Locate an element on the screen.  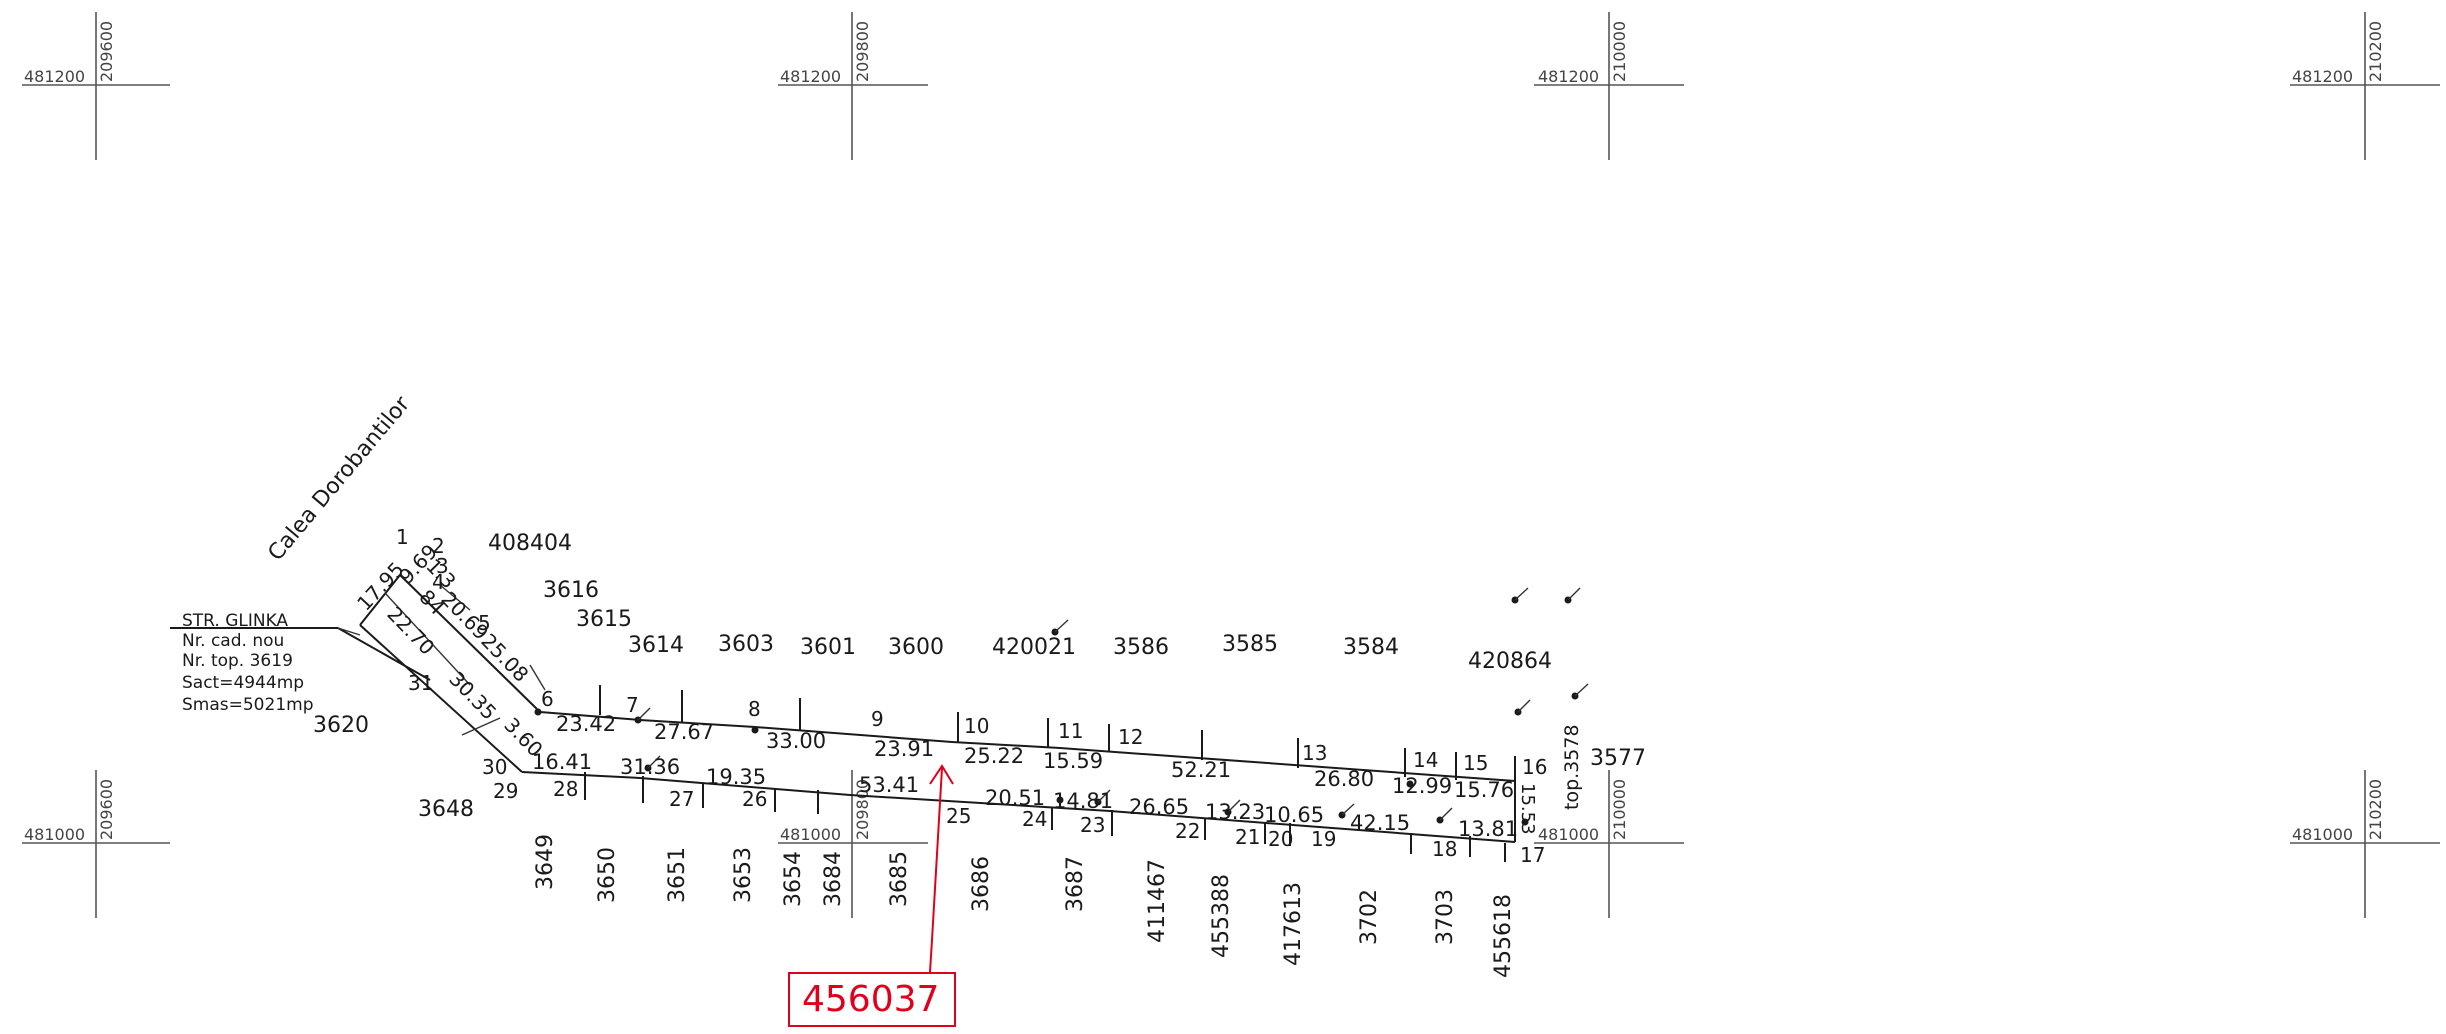
point-number: 18 is located at coordinates (1444, 849).